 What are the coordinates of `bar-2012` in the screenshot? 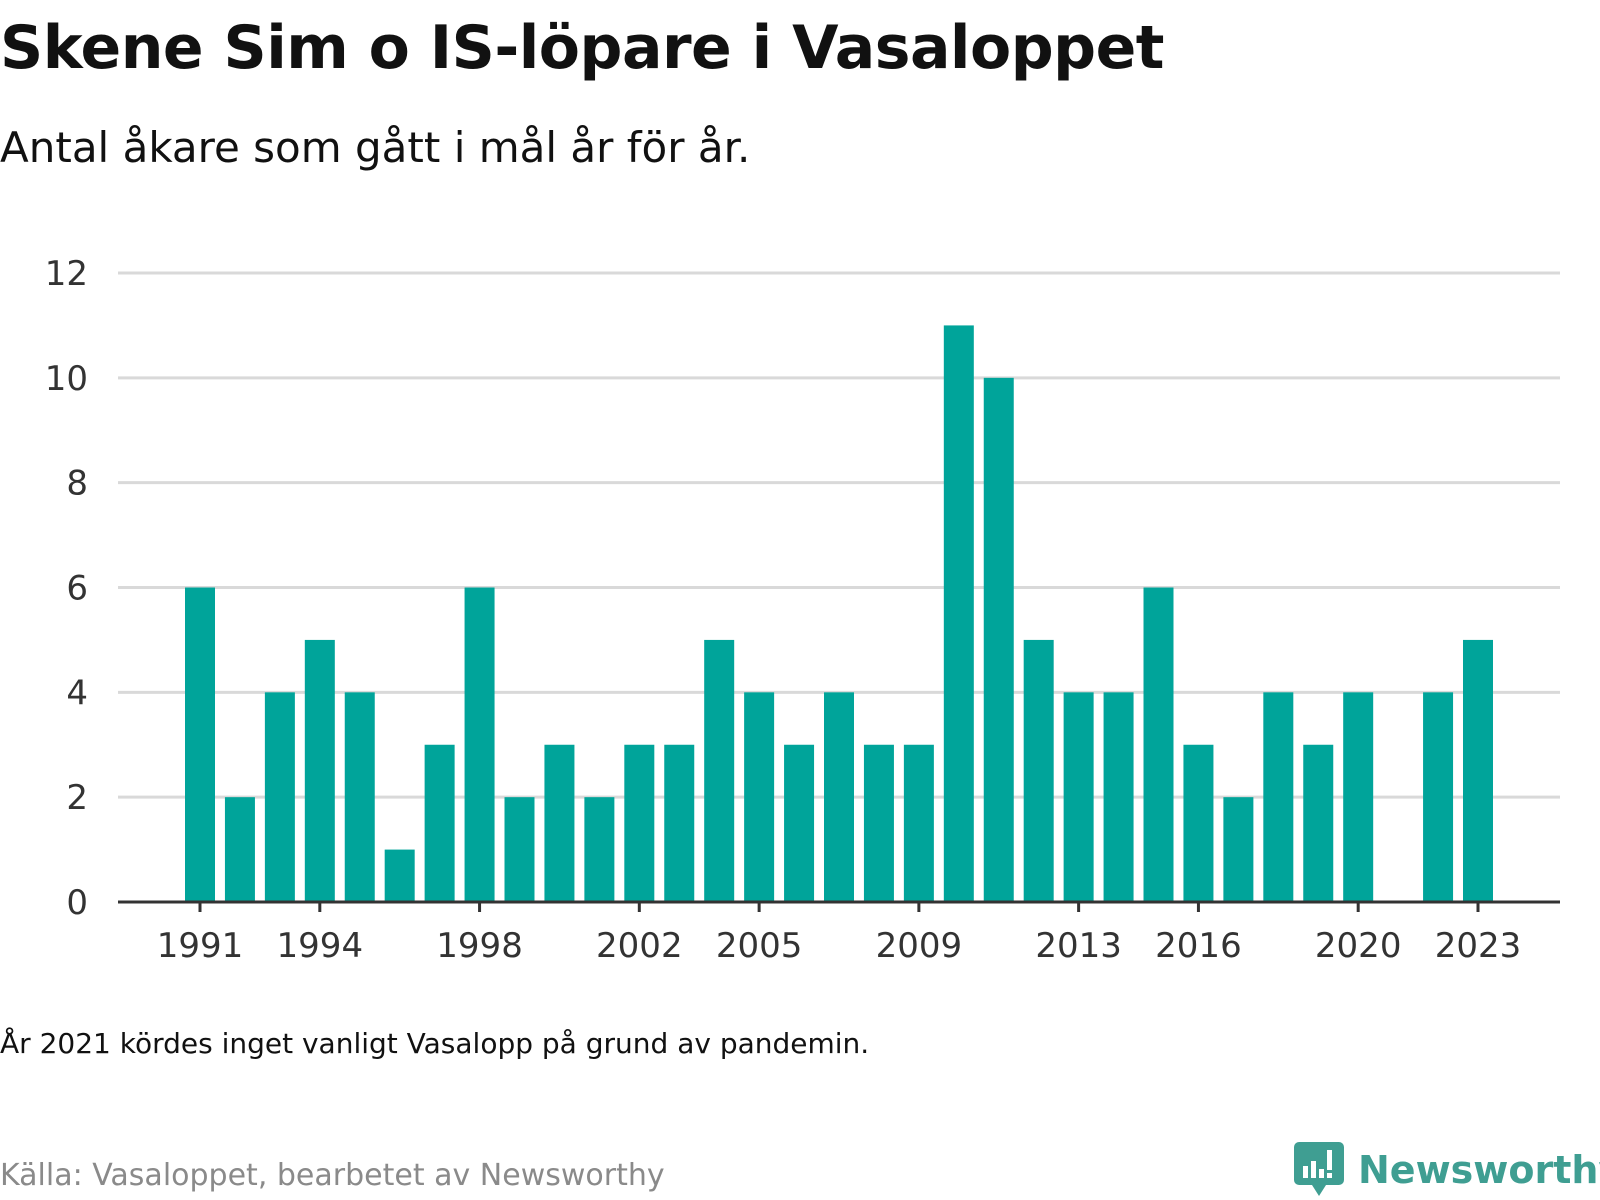 It's located at (1038, 770).